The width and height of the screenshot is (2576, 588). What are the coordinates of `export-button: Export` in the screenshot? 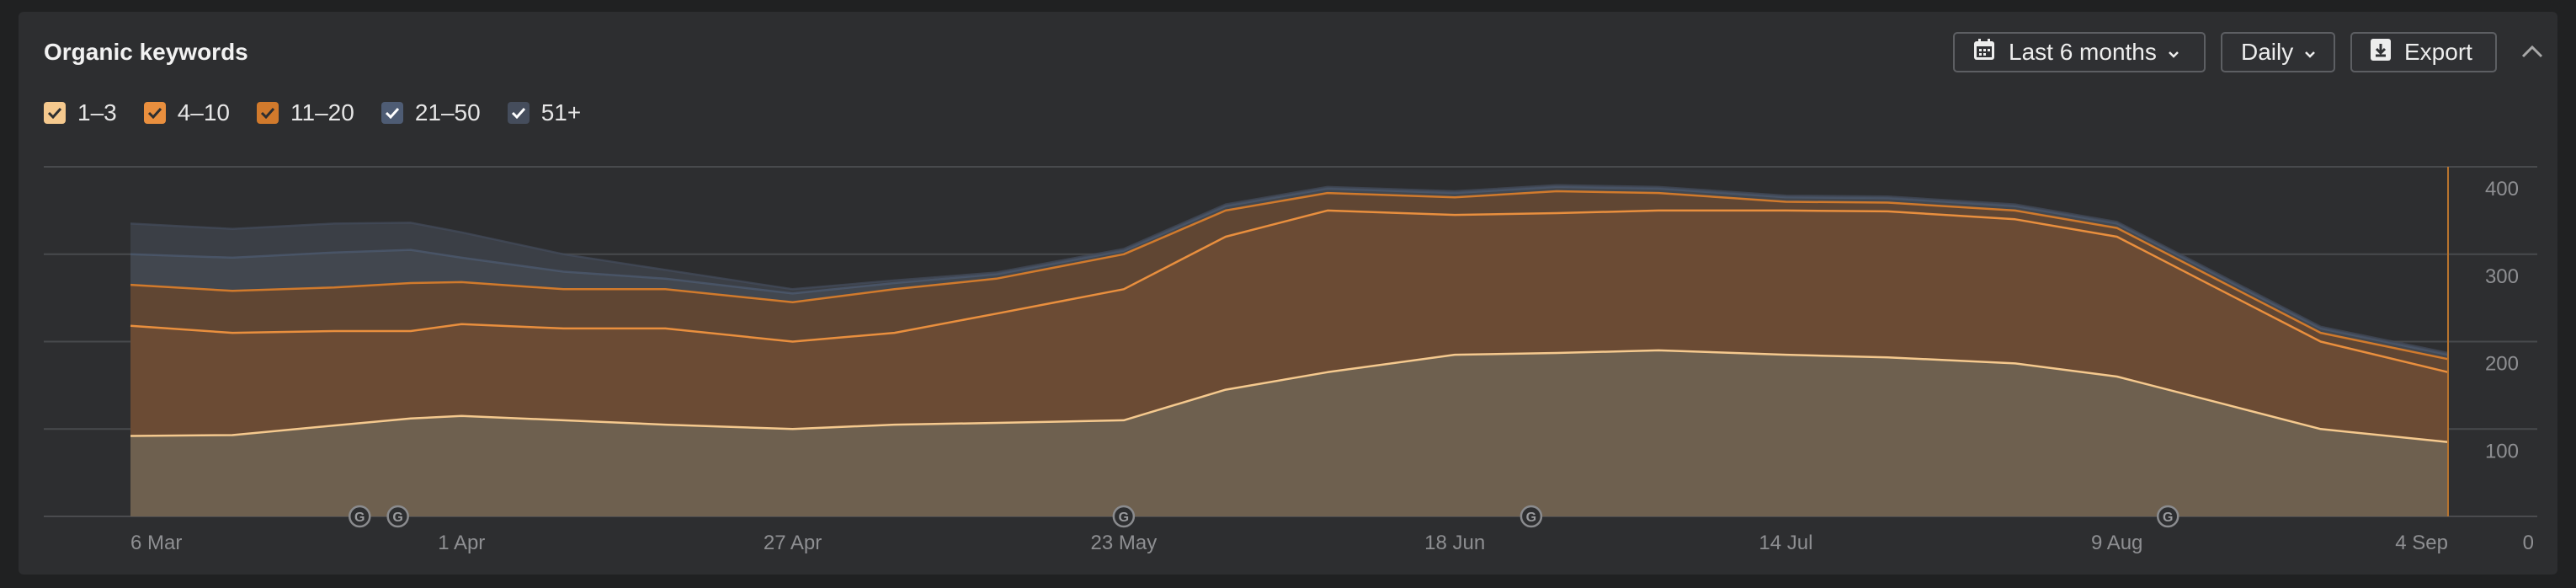 It's located at (2423, 52).